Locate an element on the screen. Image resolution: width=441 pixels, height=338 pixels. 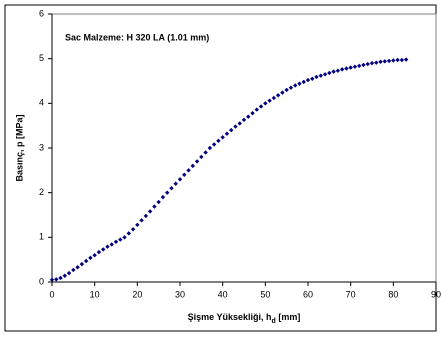
x-tick-label: 50 is located at coordinates (265, 294).